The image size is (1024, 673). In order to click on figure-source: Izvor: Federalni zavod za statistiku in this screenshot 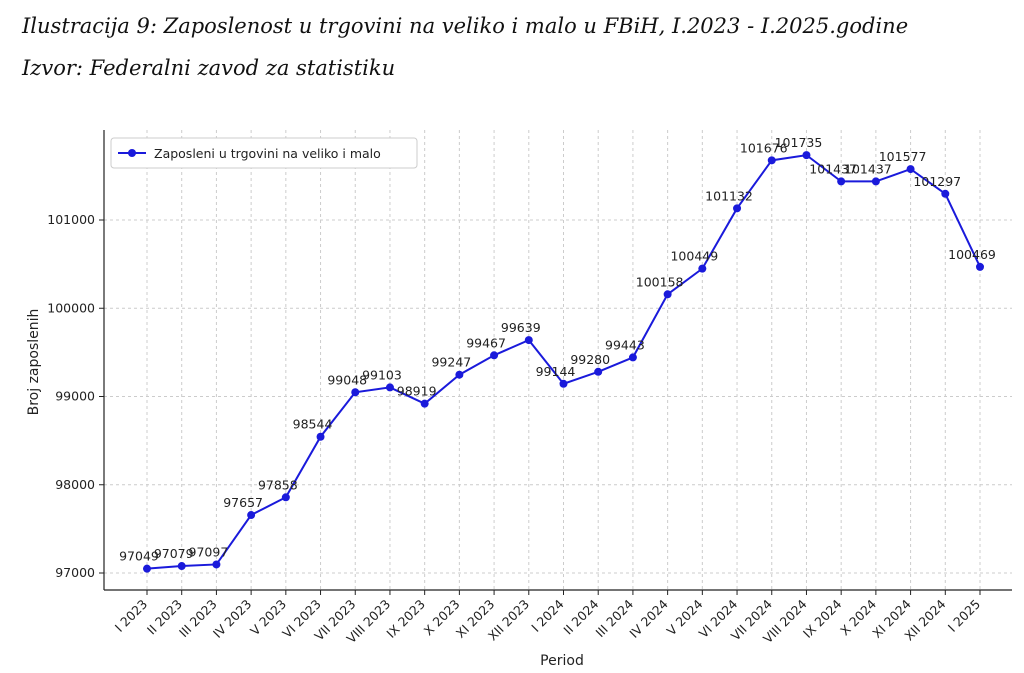, I will do `click(209, 68)`.